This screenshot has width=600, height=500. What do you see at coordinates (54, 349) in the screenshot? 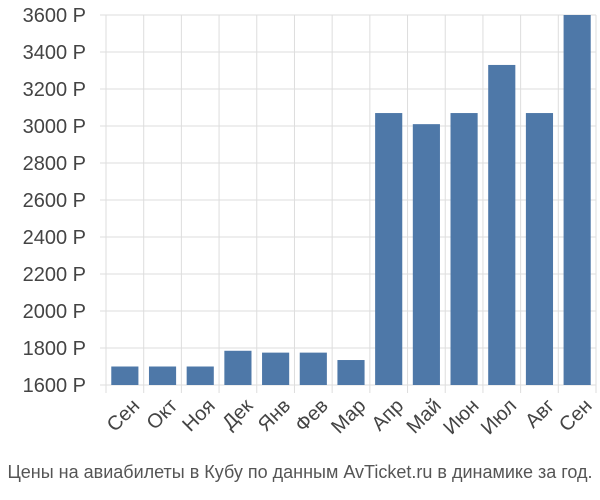
I see `y-tick-label: 1800 Р` at bounding box center [54, 349].